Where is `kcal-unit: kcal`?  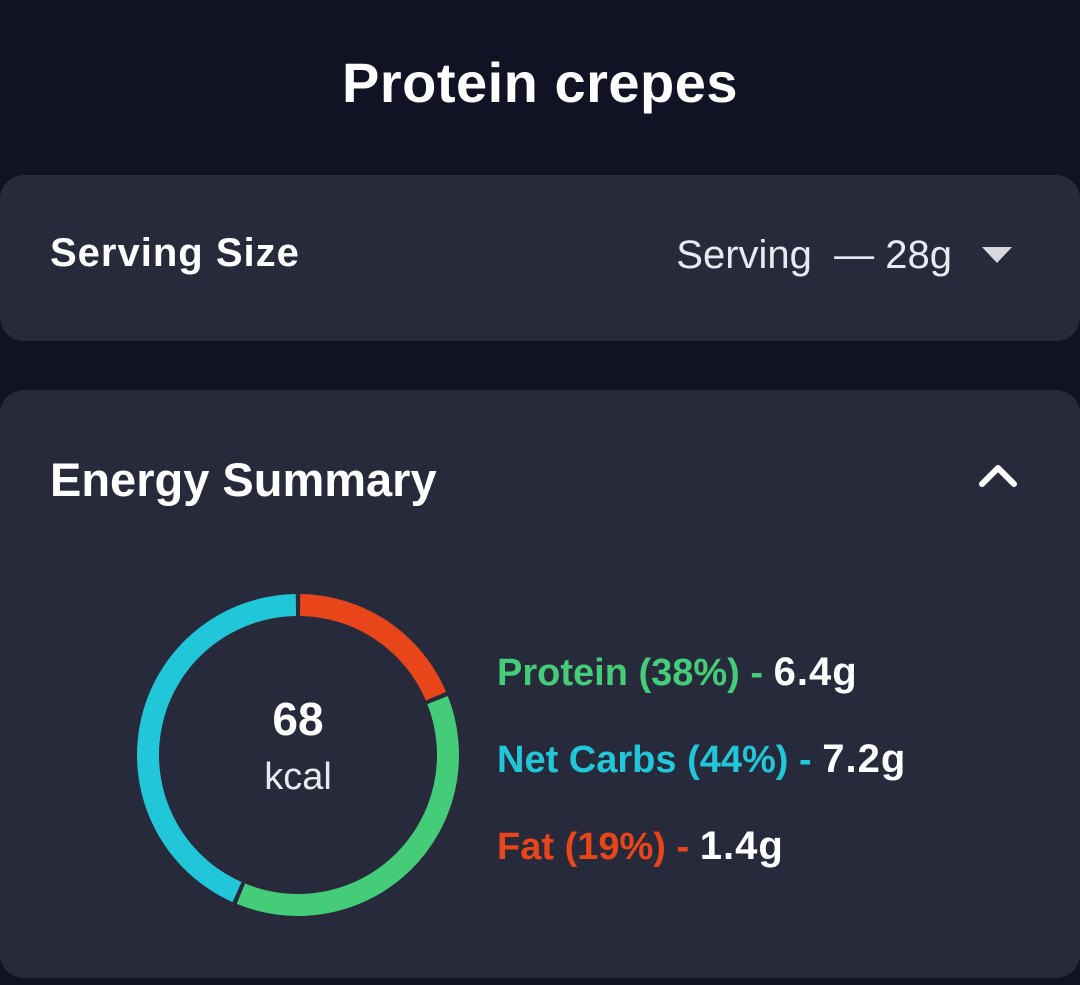
kcal-unit: kcal is located at coordinates (298, 777).